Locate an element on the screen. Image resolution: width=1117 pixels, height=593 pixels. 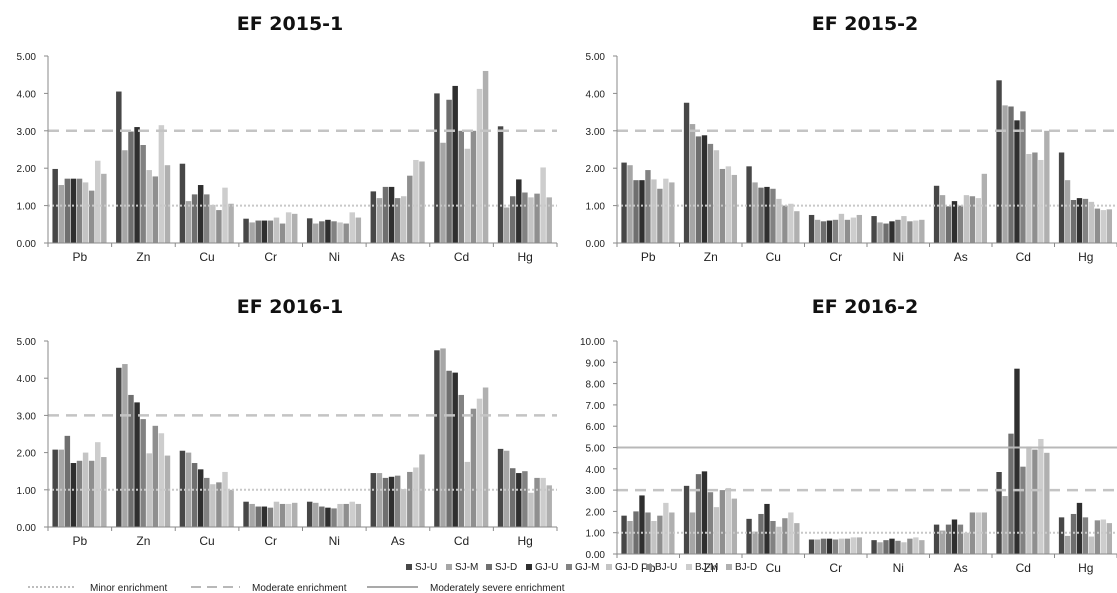
bar-bj-m-pb is located at coordinates (98, 484).